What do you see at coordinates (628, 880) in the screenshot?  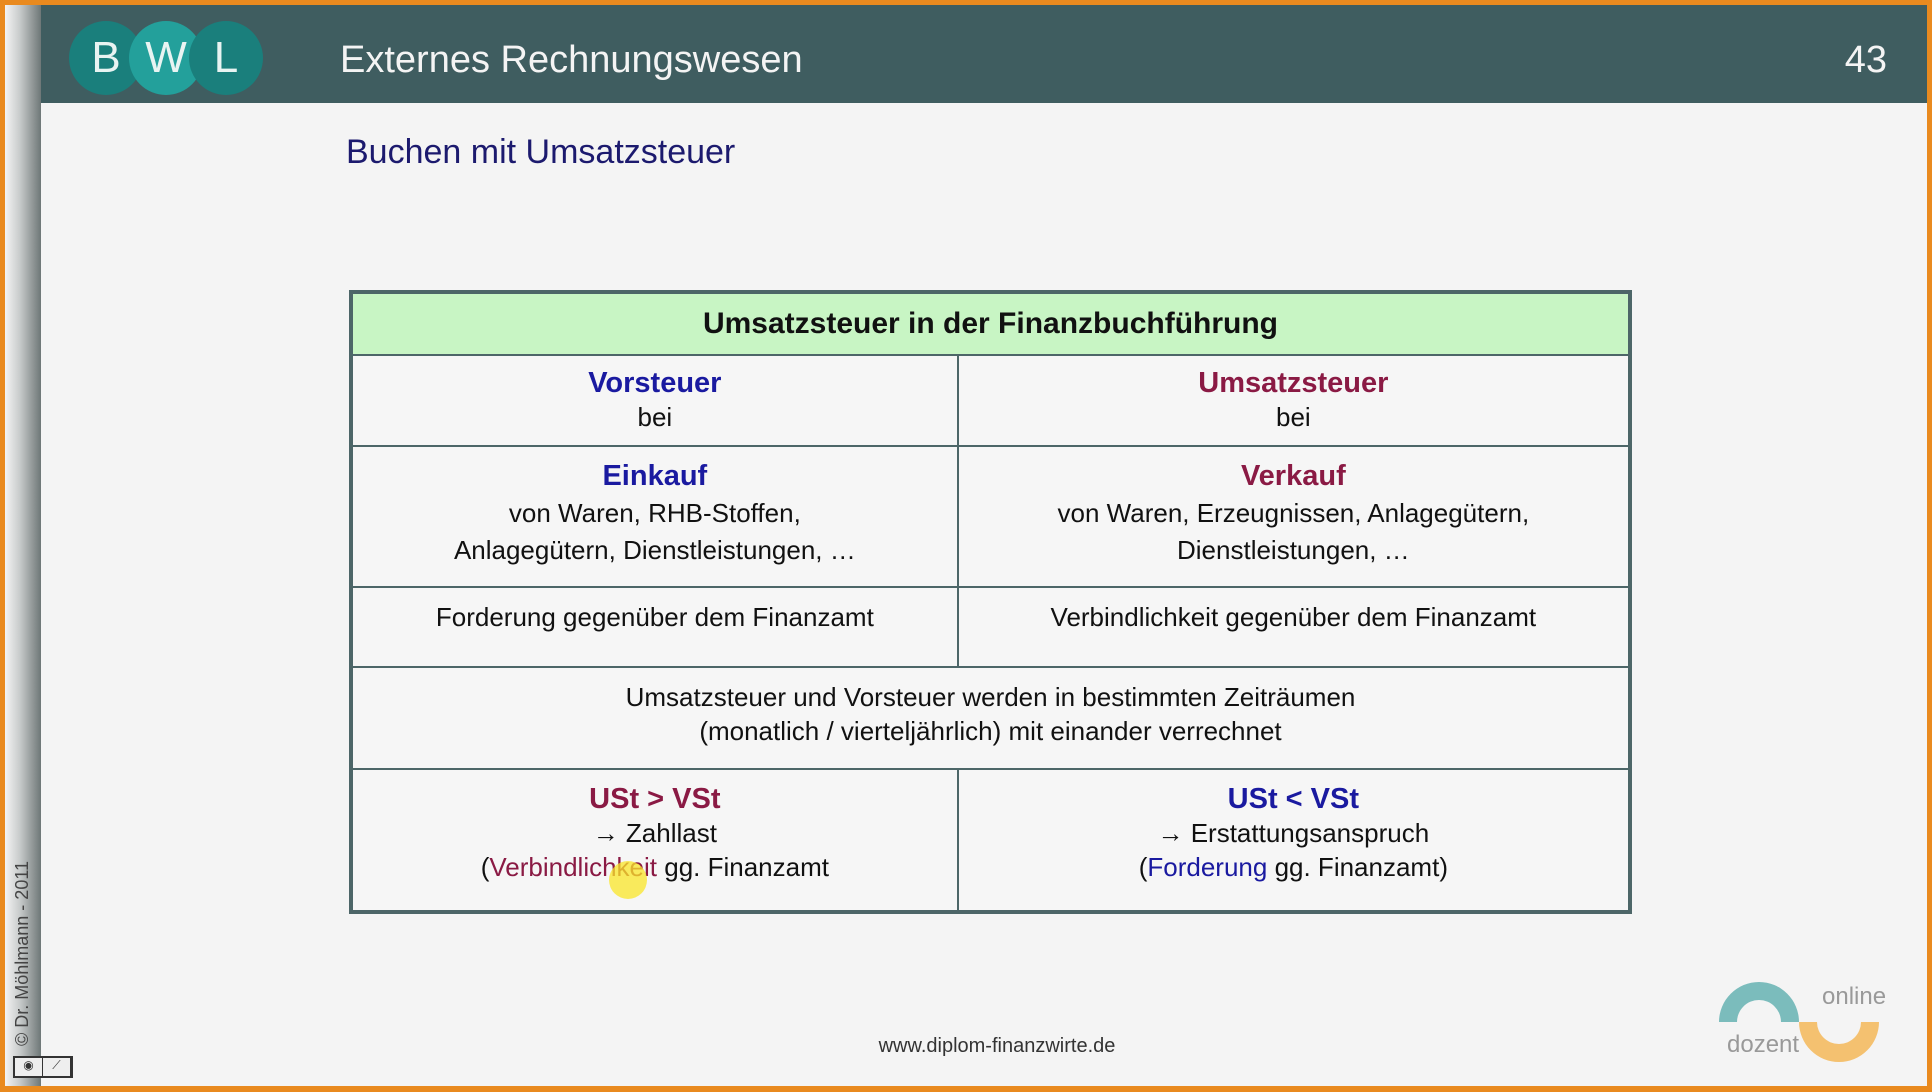 I see `cursor-highlight` at bounding box center [628, 880].